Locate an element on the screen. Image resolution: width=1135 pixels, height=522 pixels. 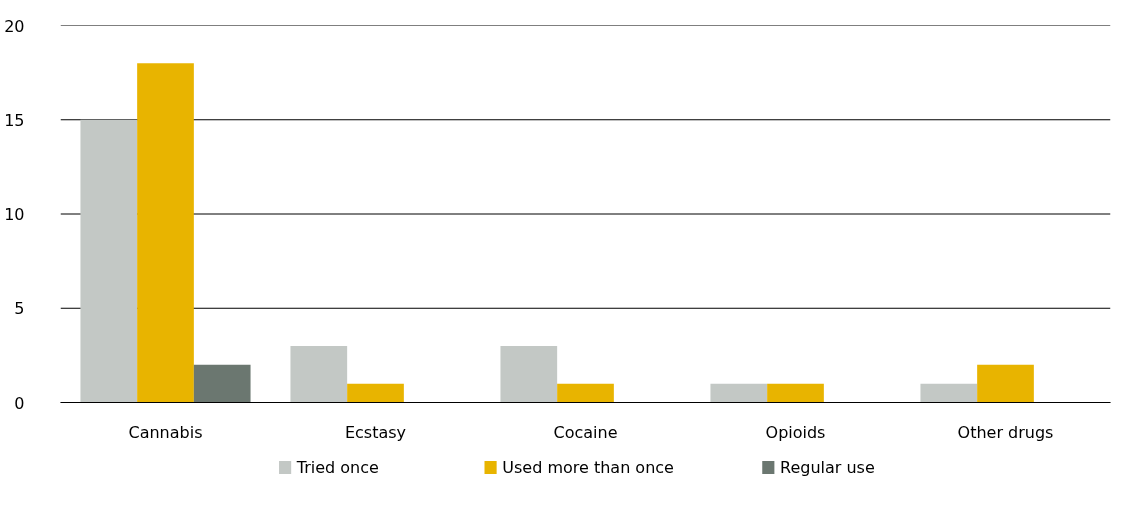
legend-label: Regular use is located at coordinates (827, 467).